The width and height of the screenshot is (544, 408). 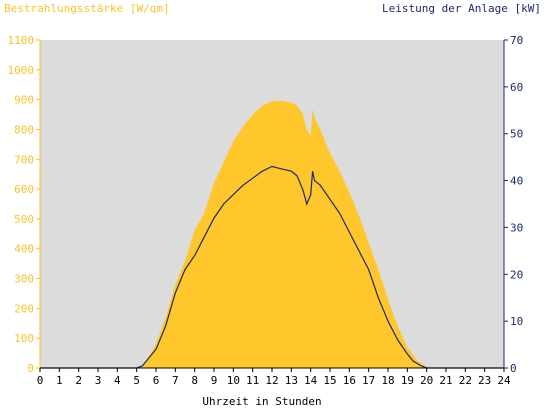 I want to click on left-tick-label: 300, so click(x=24, y=279).